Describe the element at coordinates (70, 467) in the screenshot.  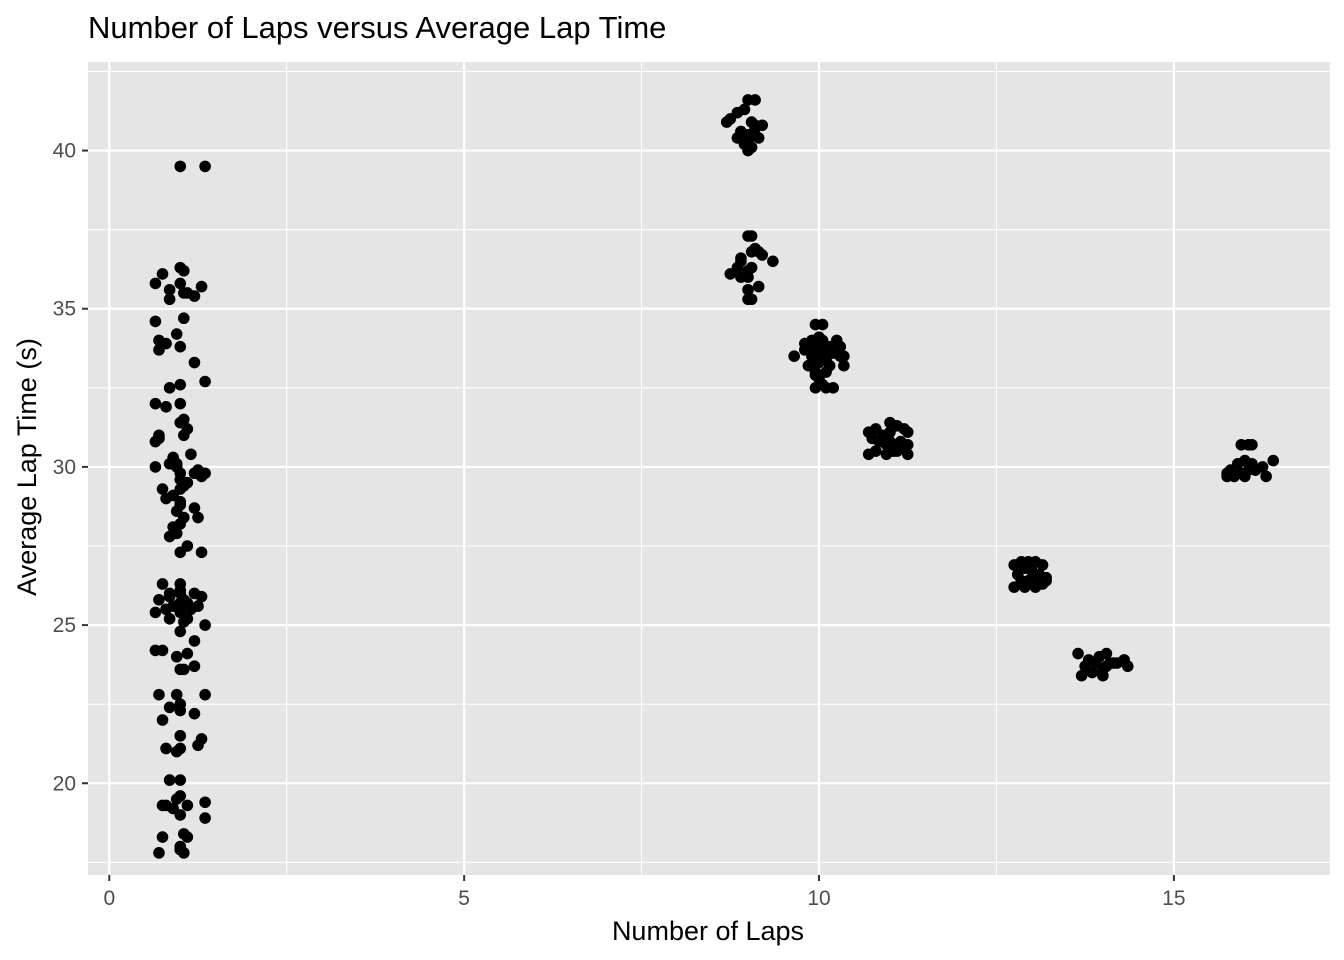
I see `y-axis: 20 25 30 35 40` at that location.